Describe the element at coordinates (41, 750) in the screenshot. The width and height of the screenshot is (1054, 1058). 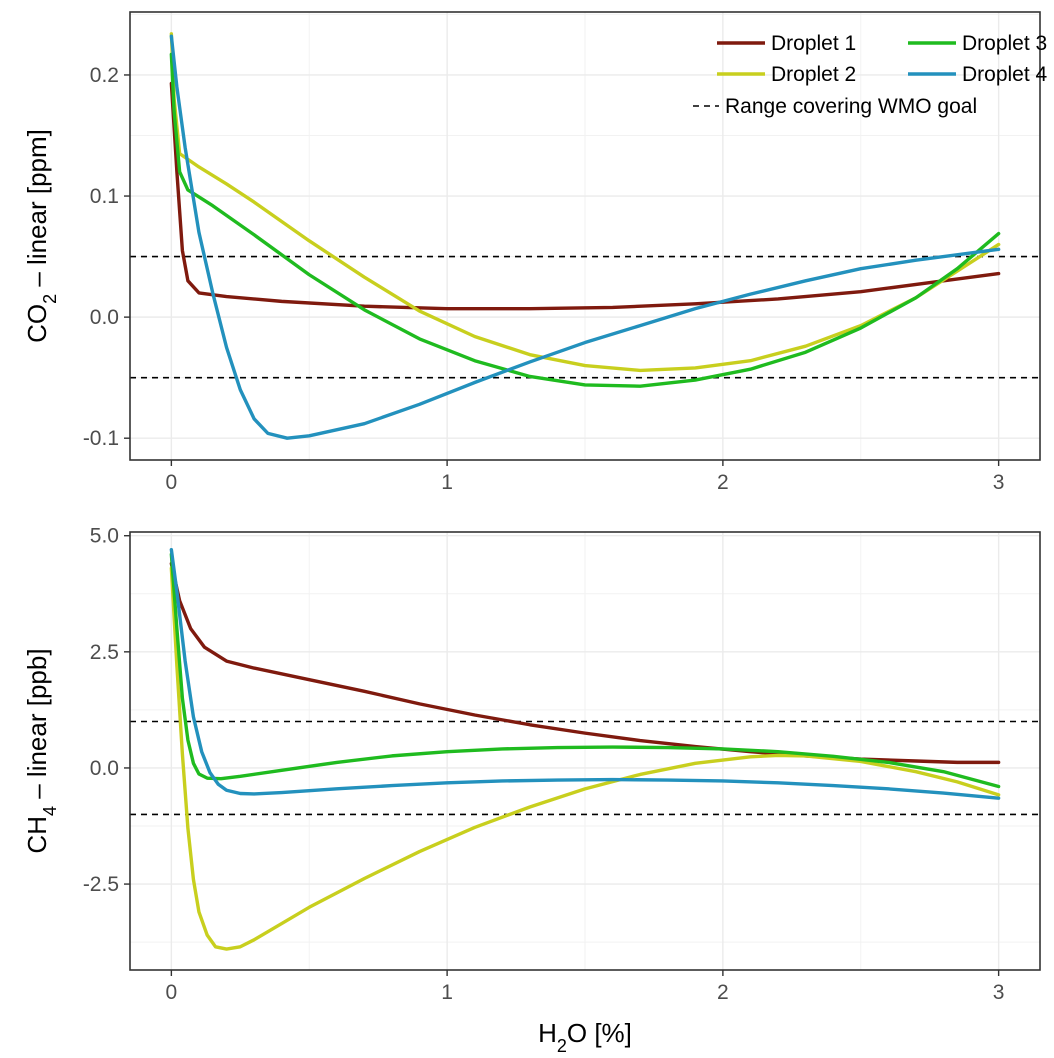
I see `y-axis-title: CH4 – linear [ppb]` at that location.